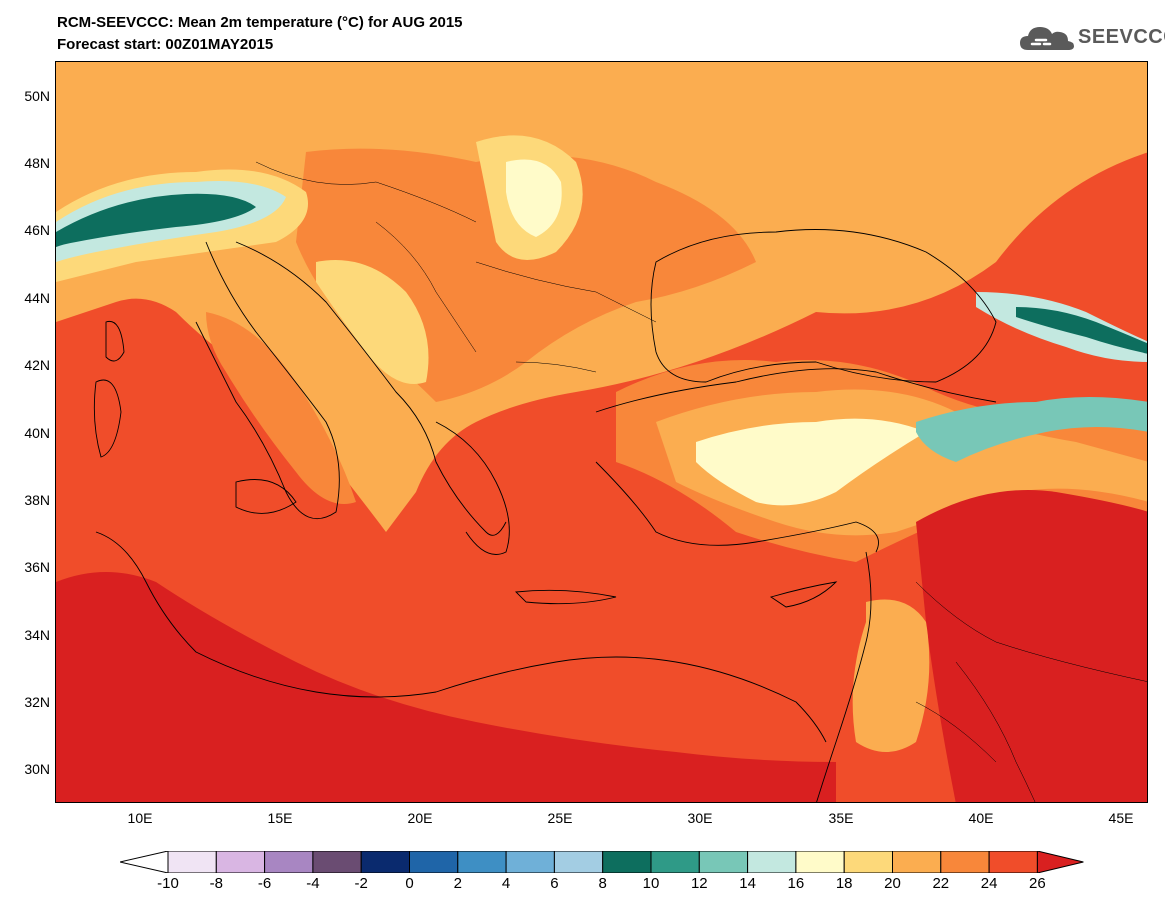  I want to click on lon-label-40e: 40E, so click(981, 818).